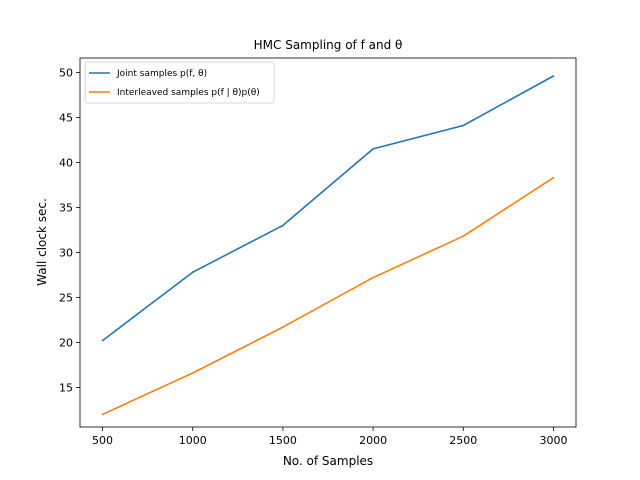 Image resolution: width=640 pixels, height=480 pixels. What do you see at coordinates (66, 342) in the screenshot?
I see `y-tick-label: 20` at bounding box center [66, 342].